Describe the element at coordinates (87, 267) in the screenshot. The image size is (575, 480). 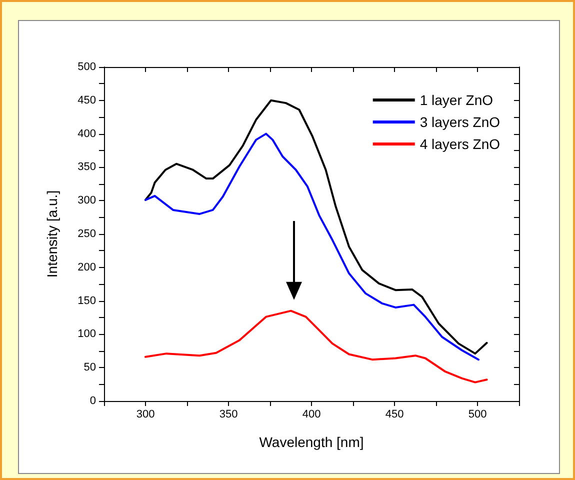
I see `y-tick-label: 200` at that location.